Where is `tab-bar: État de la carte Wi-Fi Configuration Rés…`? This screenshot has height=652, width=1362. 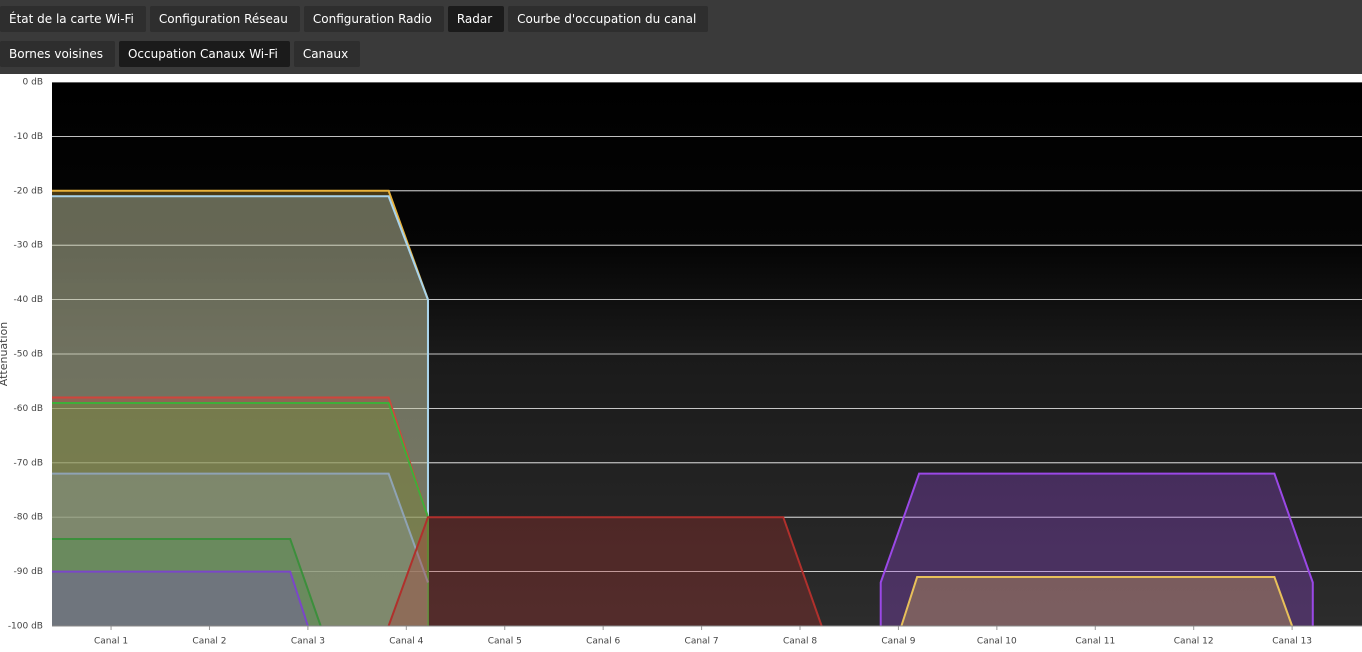 tab-bar: État de la carte Wi-Fi Configuration Rés… is located at coordinates (681, 37).